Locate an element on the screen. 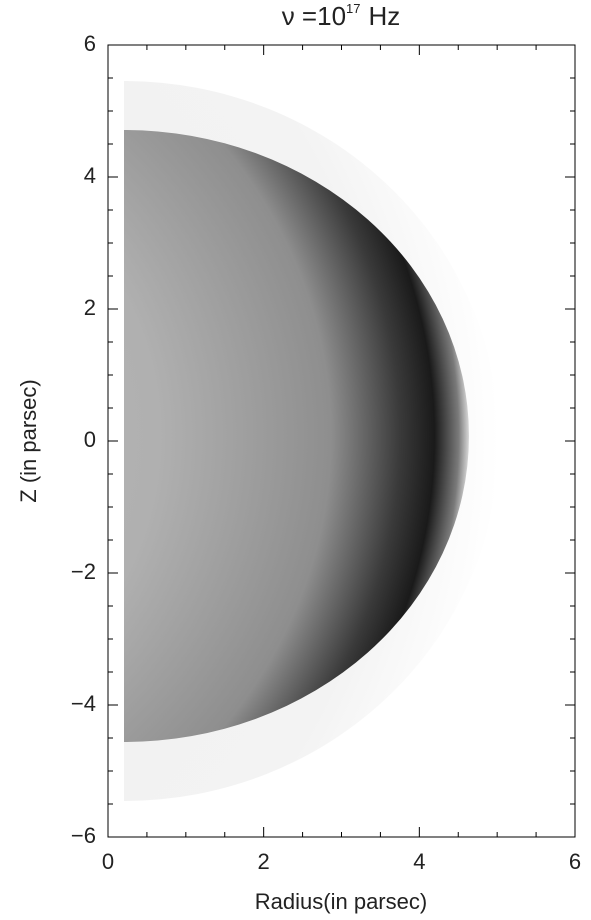 This screenshot has height=920, width=591. x-tick-label: 2 is located at coordinates (264, 861).